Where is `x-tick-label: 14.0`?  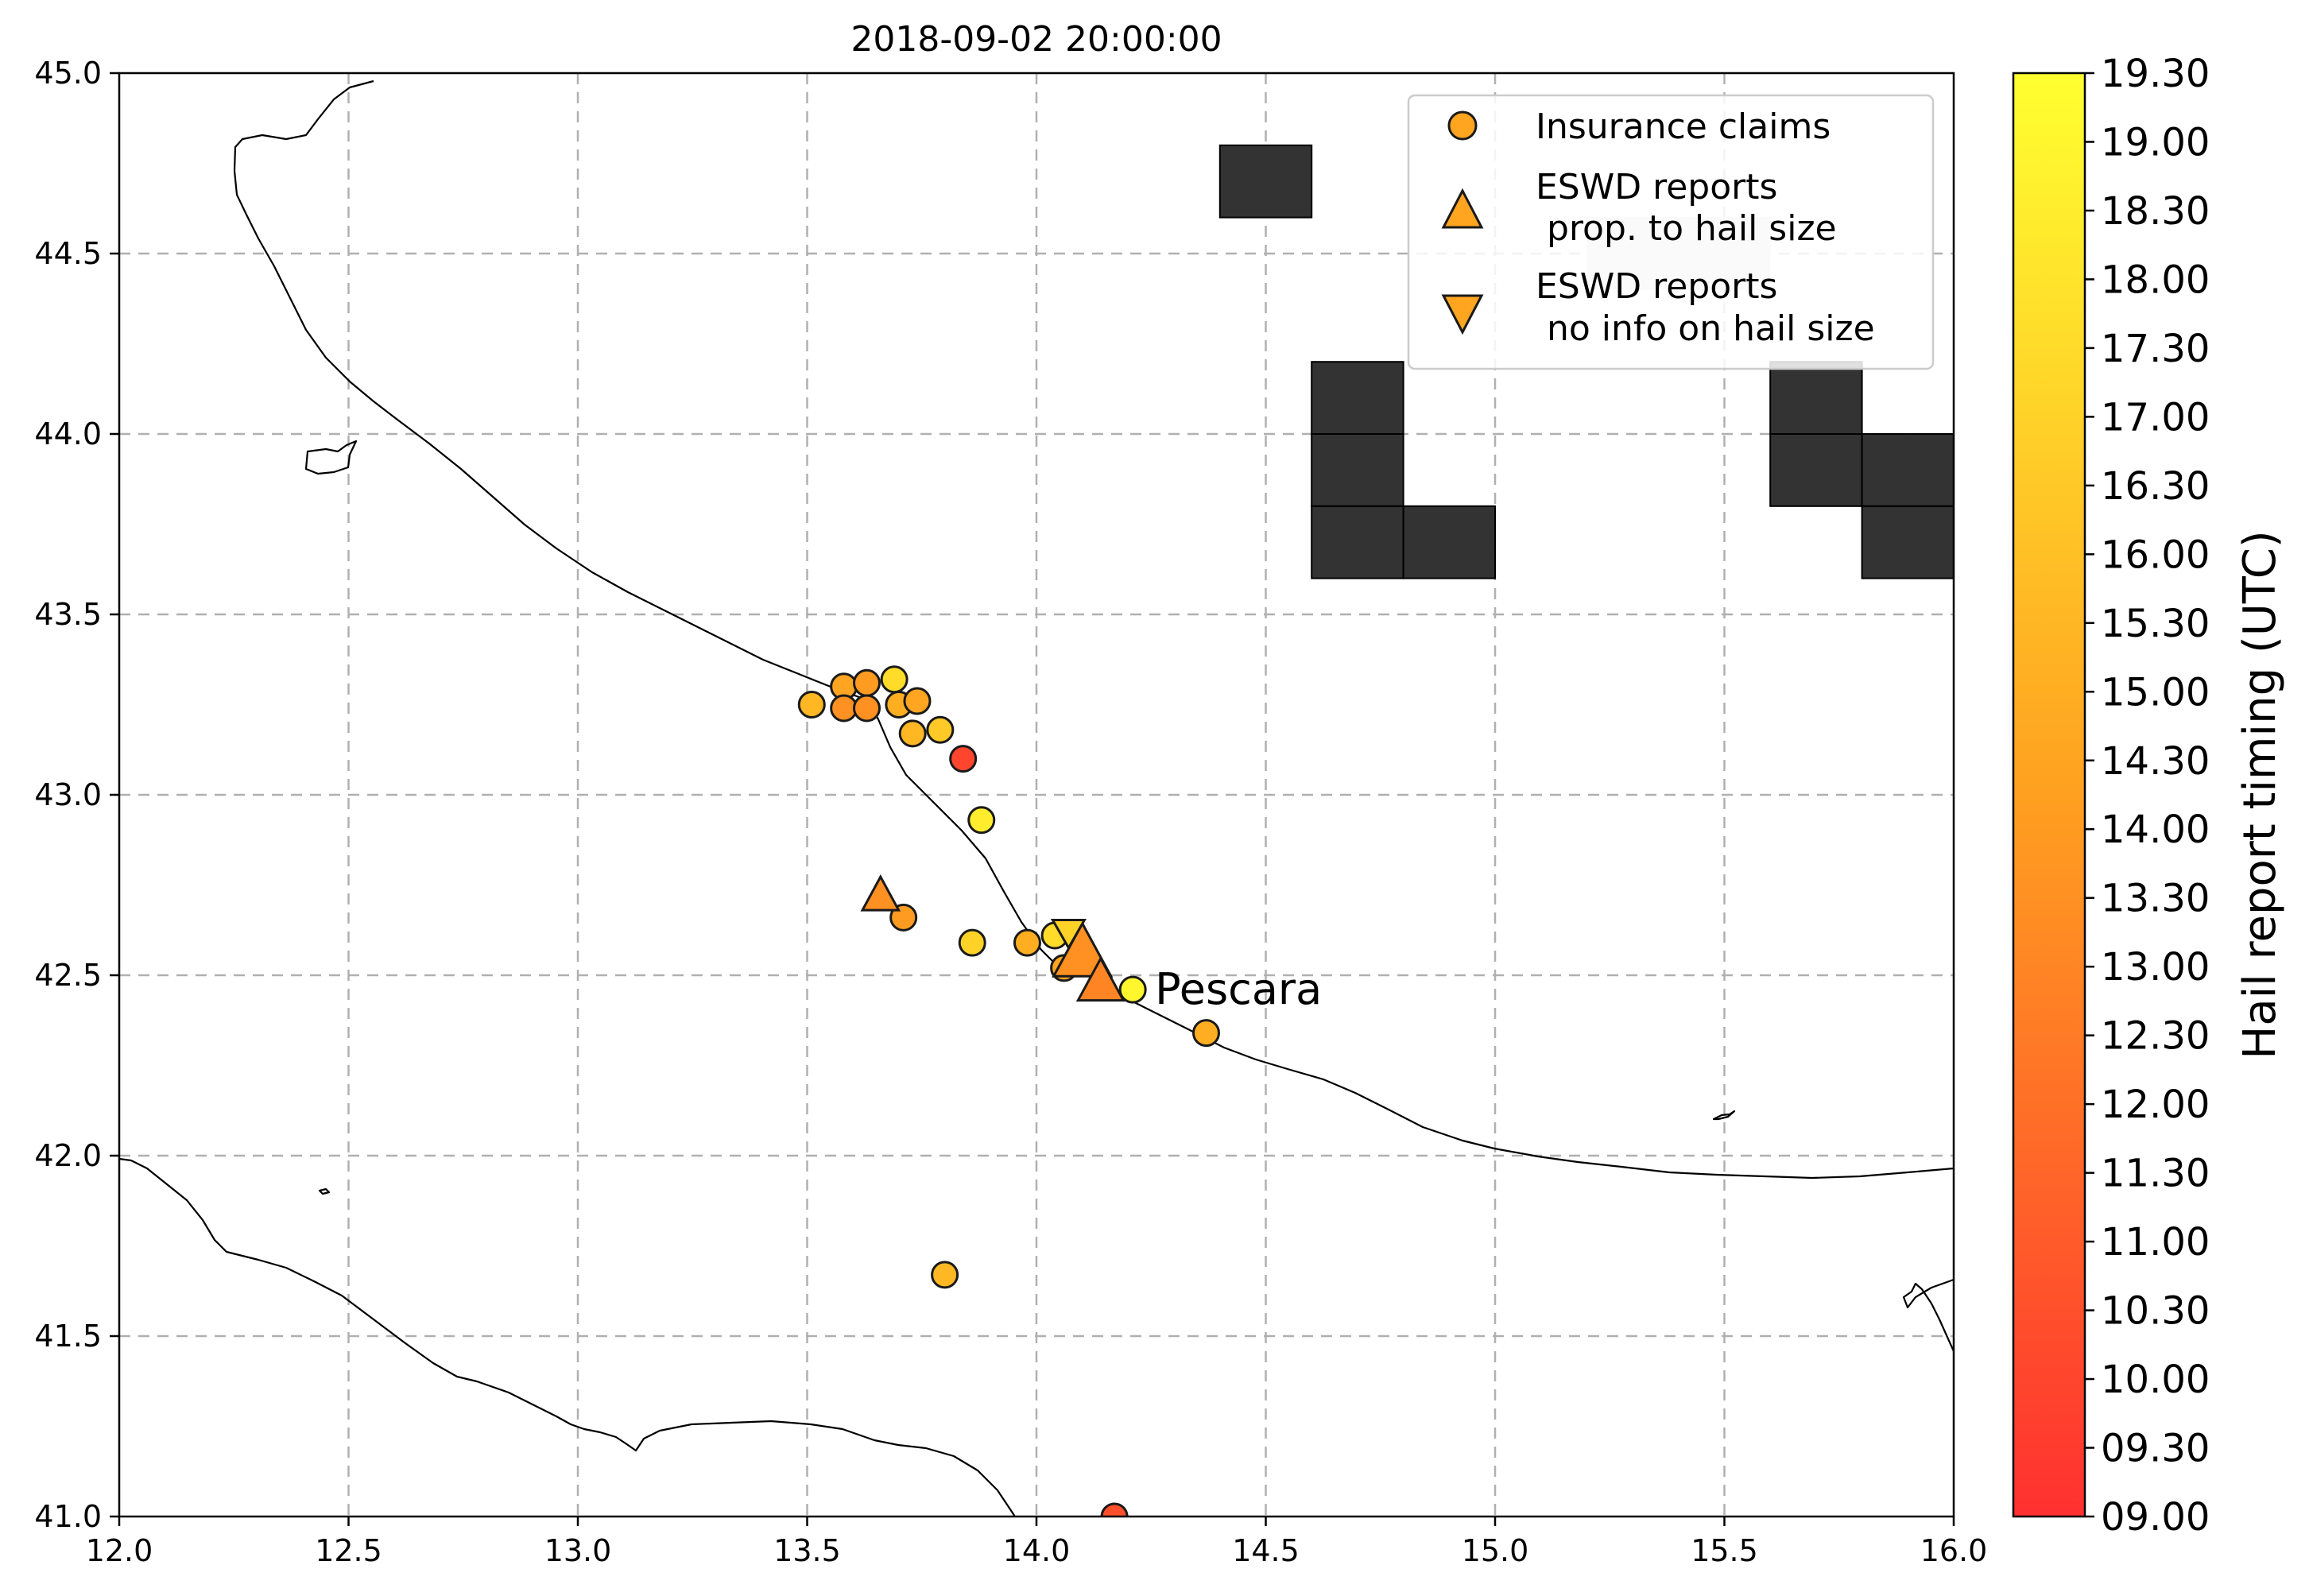
x-tick-label: 14.0 is located at coordinates (1037, 1550).